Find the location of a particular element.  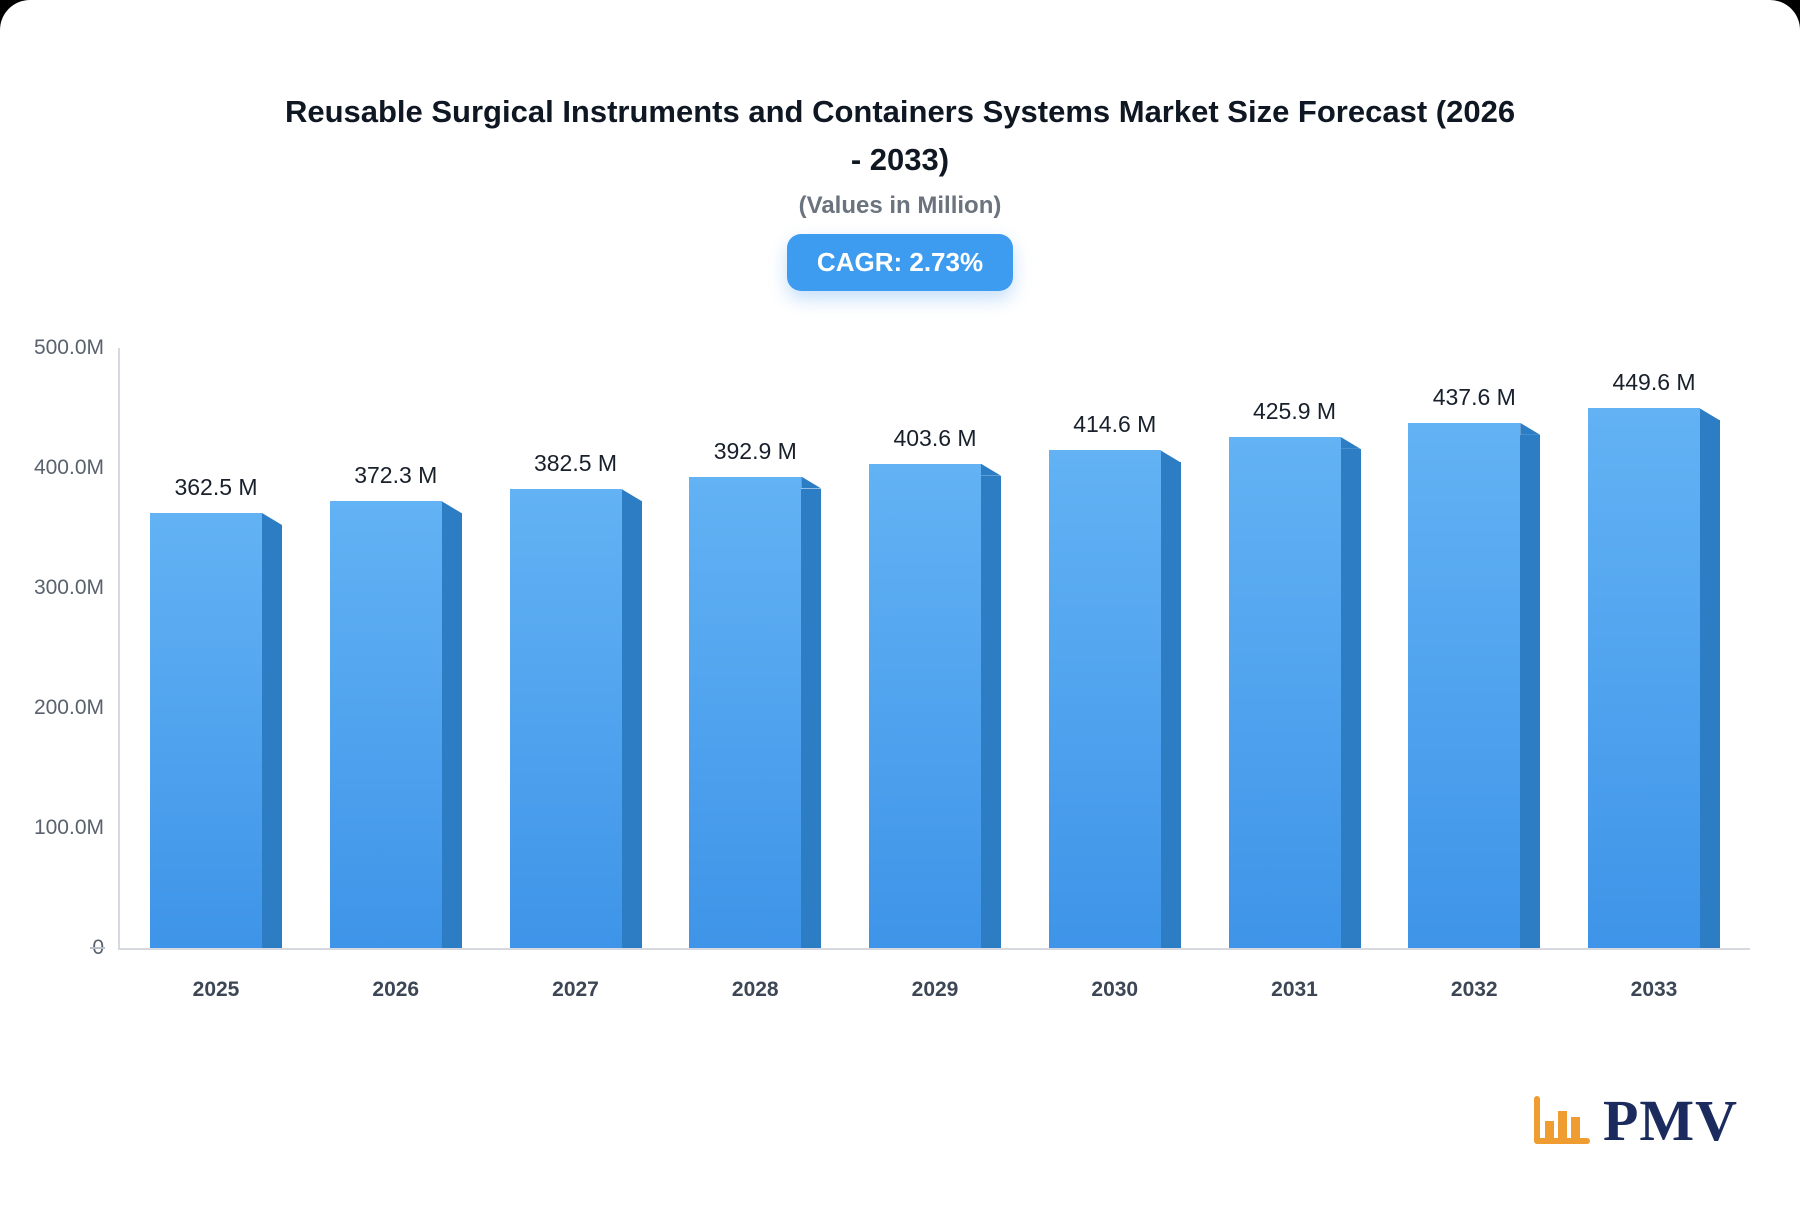

bar-cell: 425.9 M 2031 is located at coordinates (1294, 674).